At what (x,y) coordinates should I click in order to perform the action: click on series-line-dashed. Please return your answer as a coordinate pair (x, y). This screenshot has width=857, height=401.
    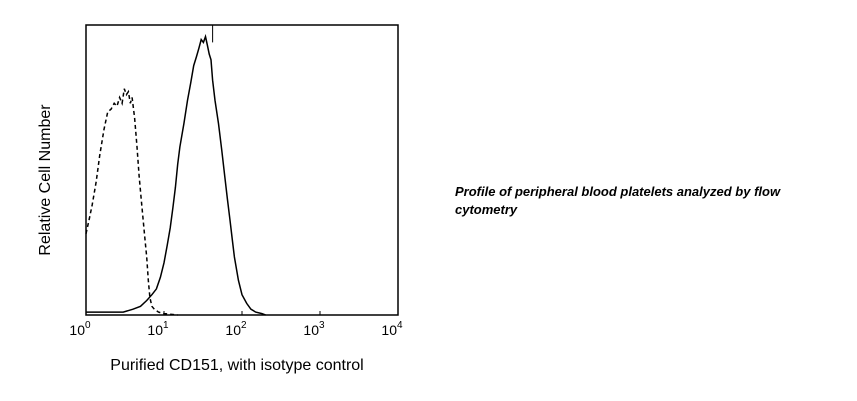
    Looking at the image, I should click on (131, 202).